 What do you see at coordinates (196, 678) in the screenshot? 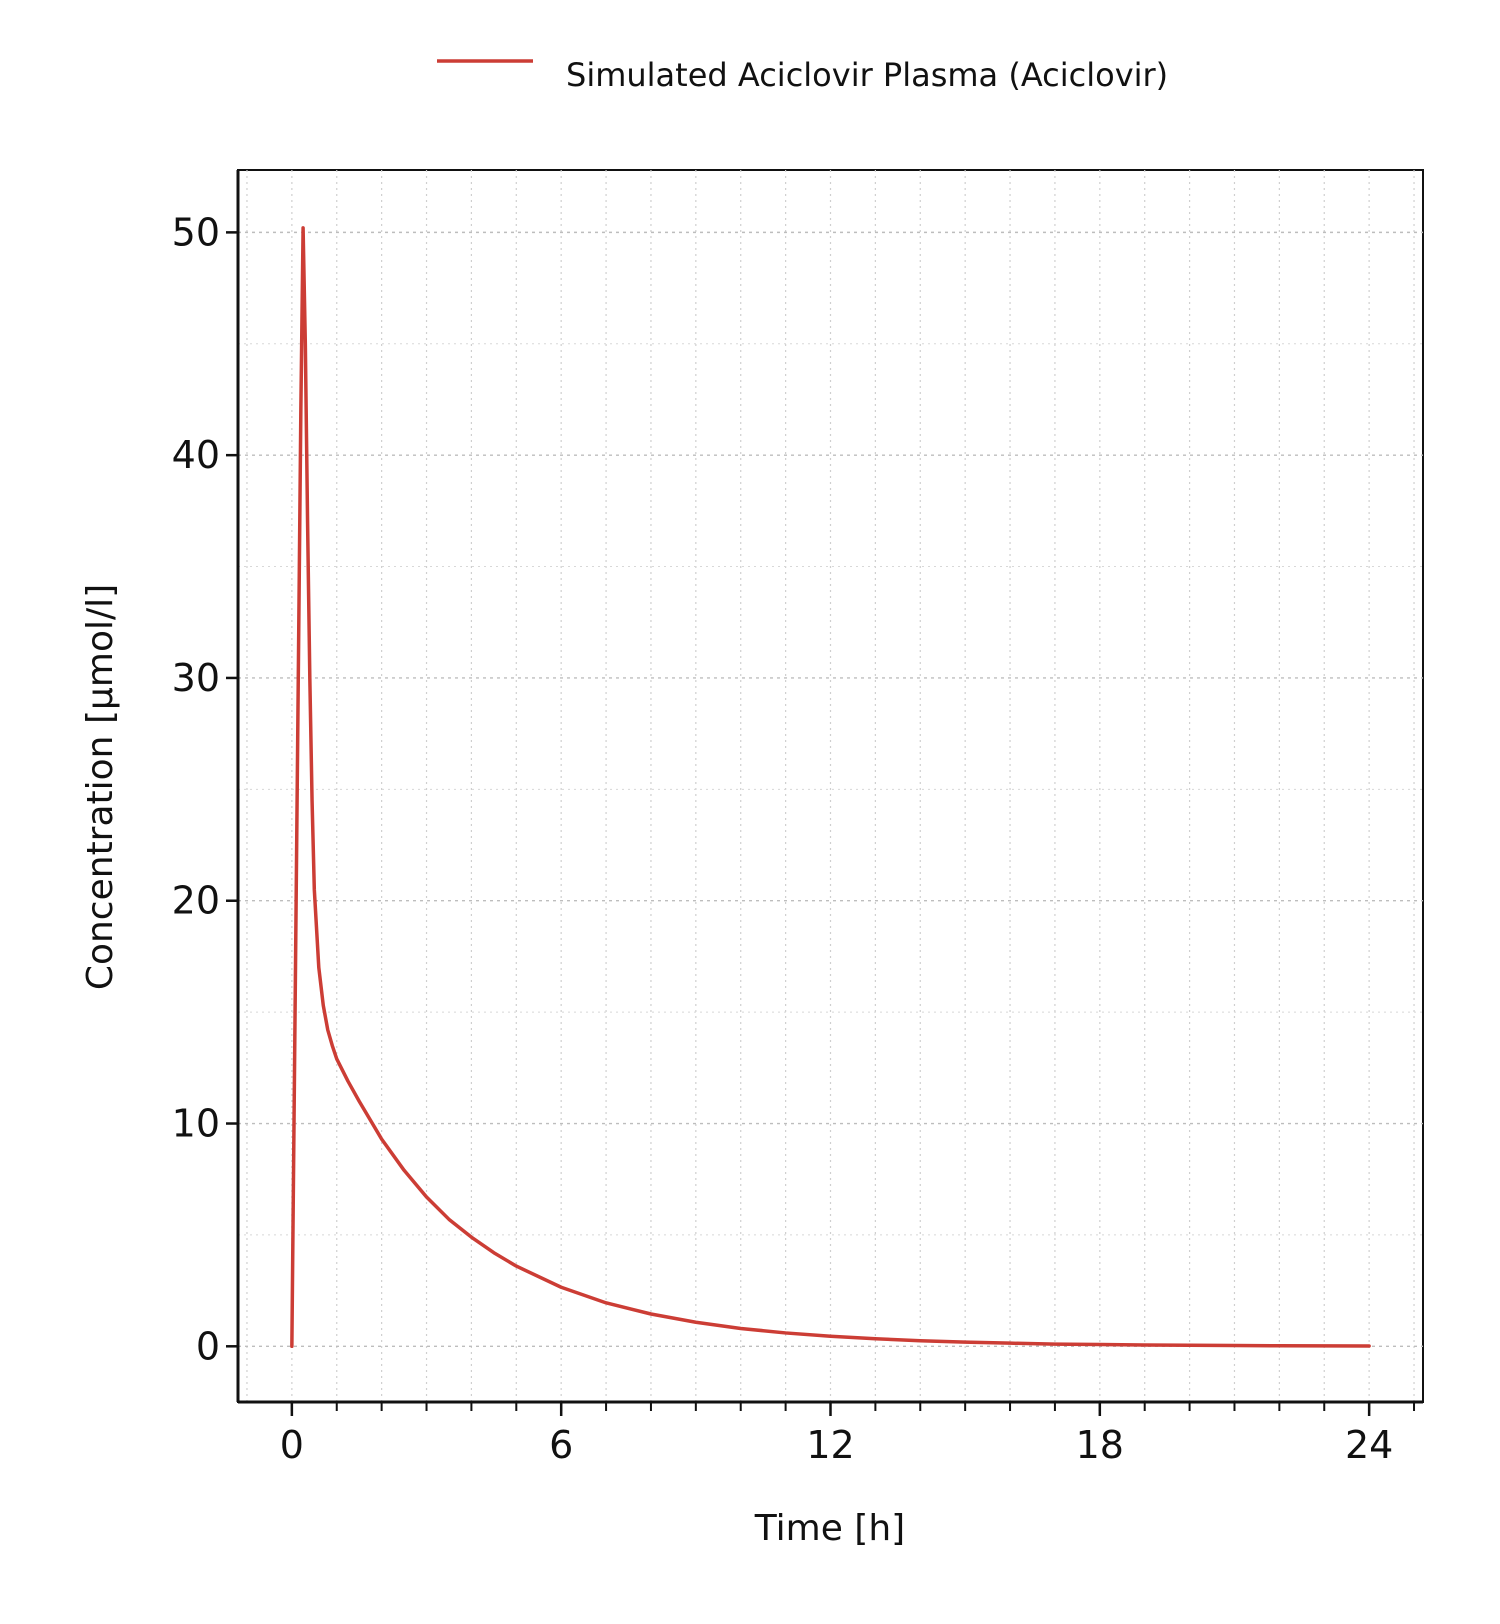
I see `y-tick-label: 30` at bounding box center [196, 678].